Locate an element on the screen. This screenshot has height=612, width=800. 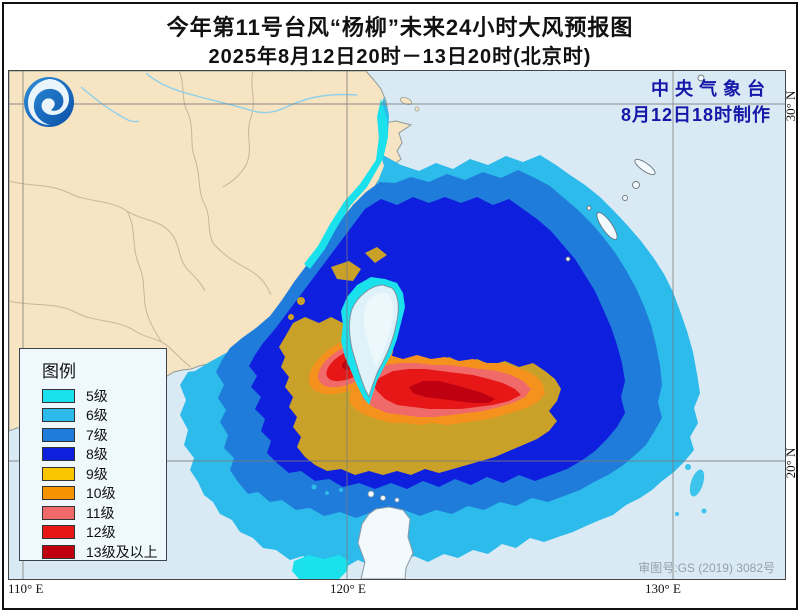
legend-label: 13级及以上 is located at coordinates (122, 551).